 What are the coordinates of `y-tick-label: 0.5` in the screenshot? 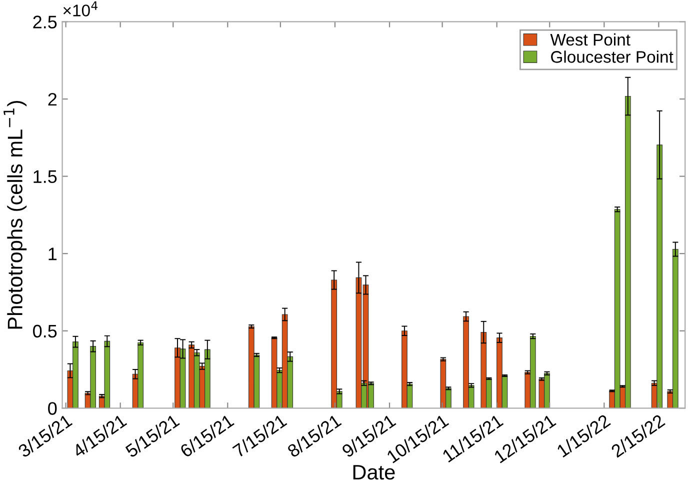 It's located at (45, 331).